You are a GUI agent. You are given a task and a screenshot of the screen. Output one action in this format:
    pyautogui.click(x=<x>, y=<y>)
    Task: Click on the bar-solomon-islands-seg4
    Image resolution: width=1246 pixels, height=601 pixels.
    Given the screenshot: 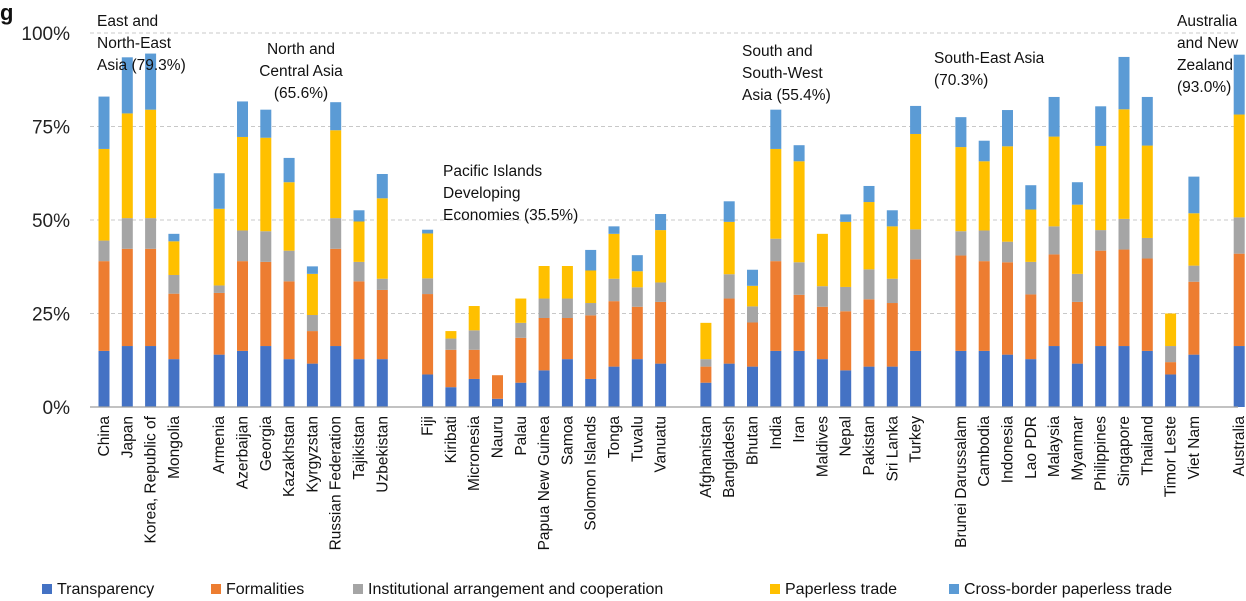 What is the action you would take?
    pyautogui.click(x=591, y=260)
    